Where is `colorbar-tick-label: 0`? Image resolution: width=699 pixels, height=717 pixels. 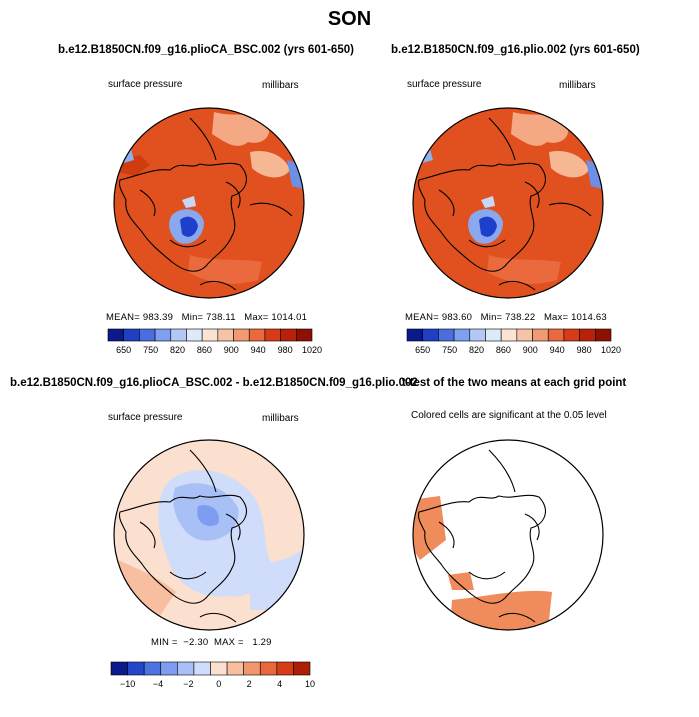
colorbar-tick-label: 0 is located at coordinates (218, 684).